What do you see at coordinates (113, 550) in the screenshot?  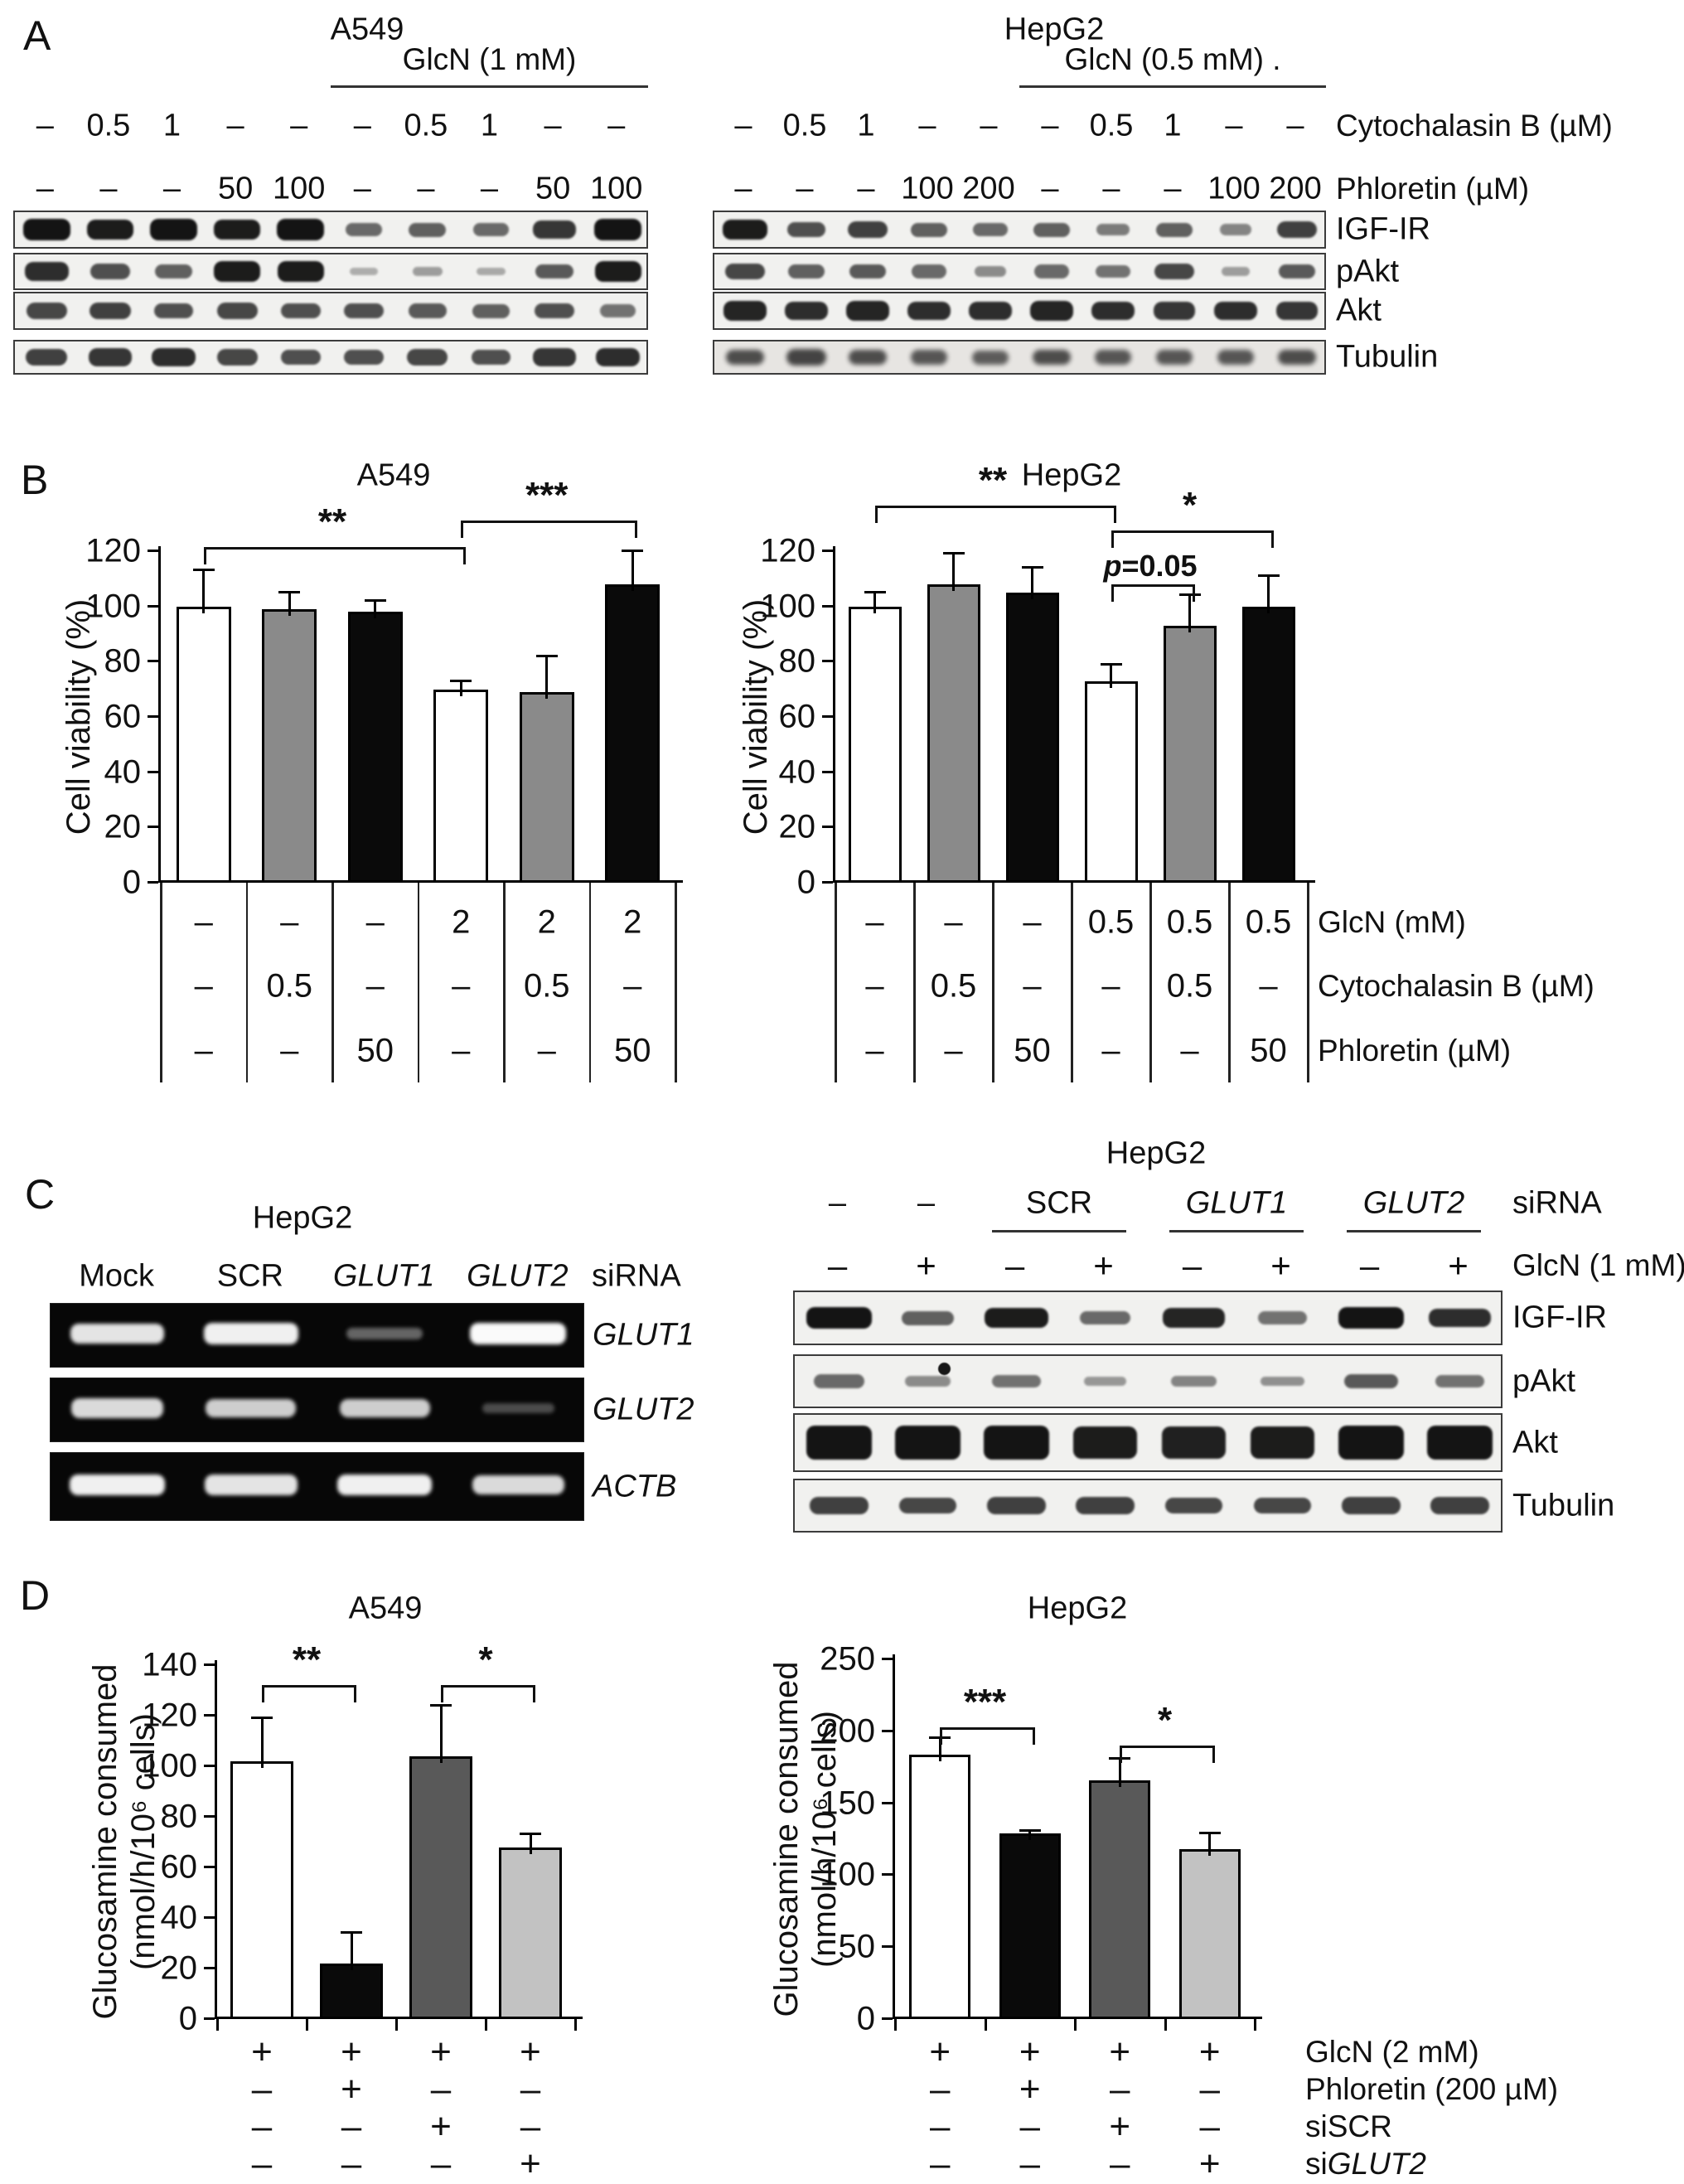 I see `y-tick-label: 120` at bounding box center [113, 550].